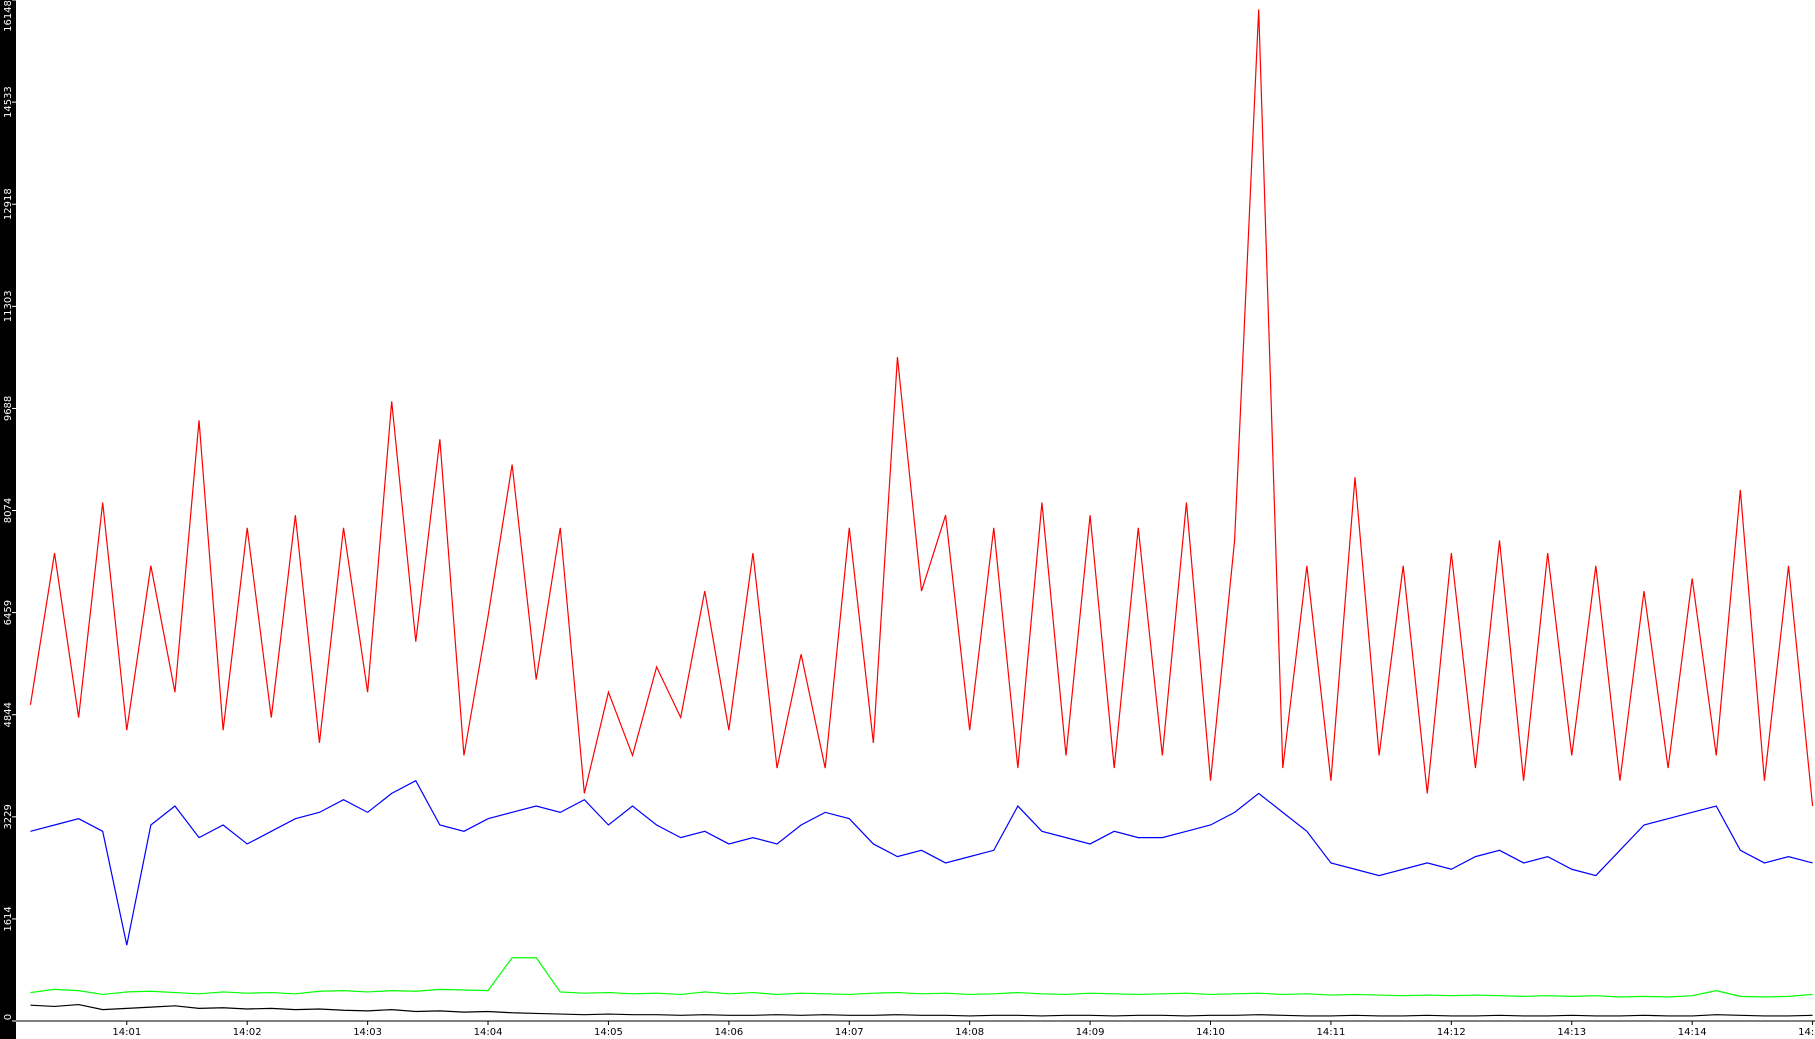 This screenshot has height=1039, width=1815. Describe the element at coordinates (1451, 1032) in the screenshot. I see `x-tick-label: 14:12` at that location.